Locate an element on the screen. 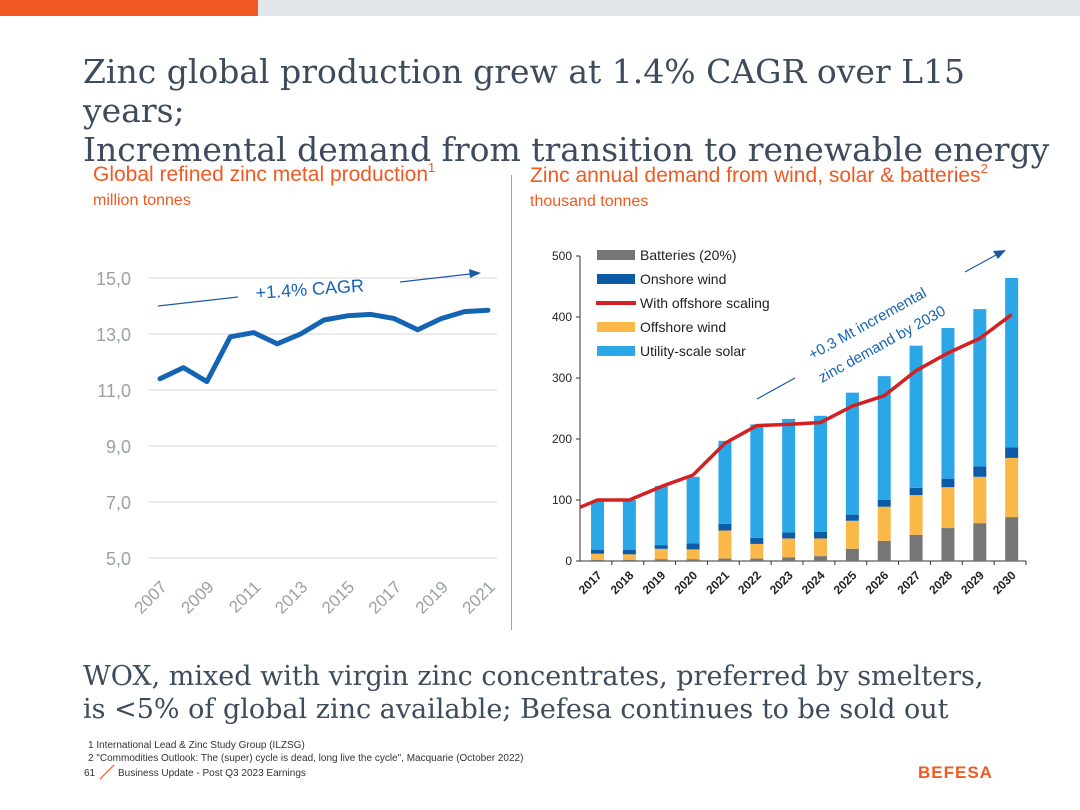 The image size is (1080, 810). x-tick-label: 2029 is located at coordinates (972, 582).